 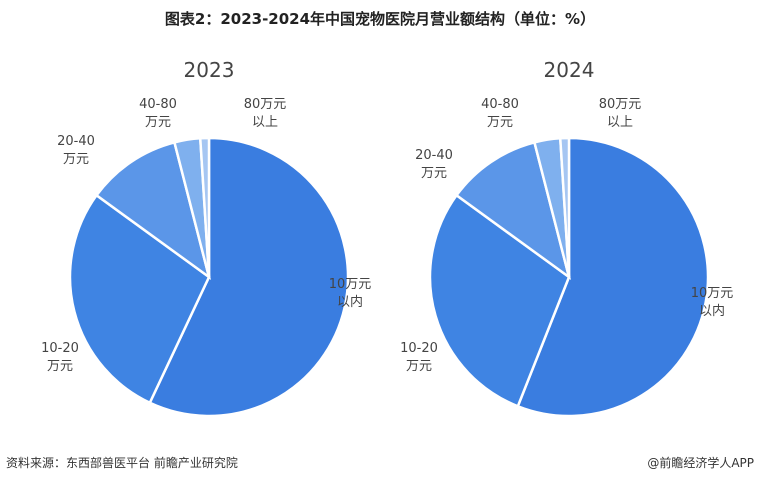 I want to click on label-2024-80wan-plus: 80万元以上, so click(x=620, y=113).